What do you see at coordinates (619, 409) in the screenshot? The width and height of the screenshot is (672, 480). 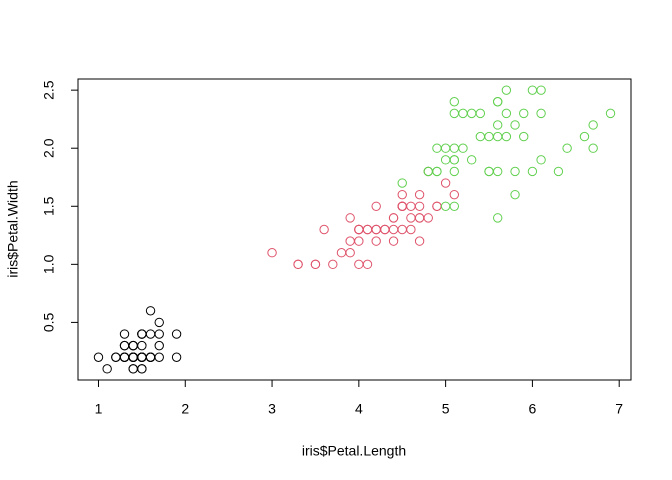 I see `x-tick-label: 7` at bounding box center [619, 409].